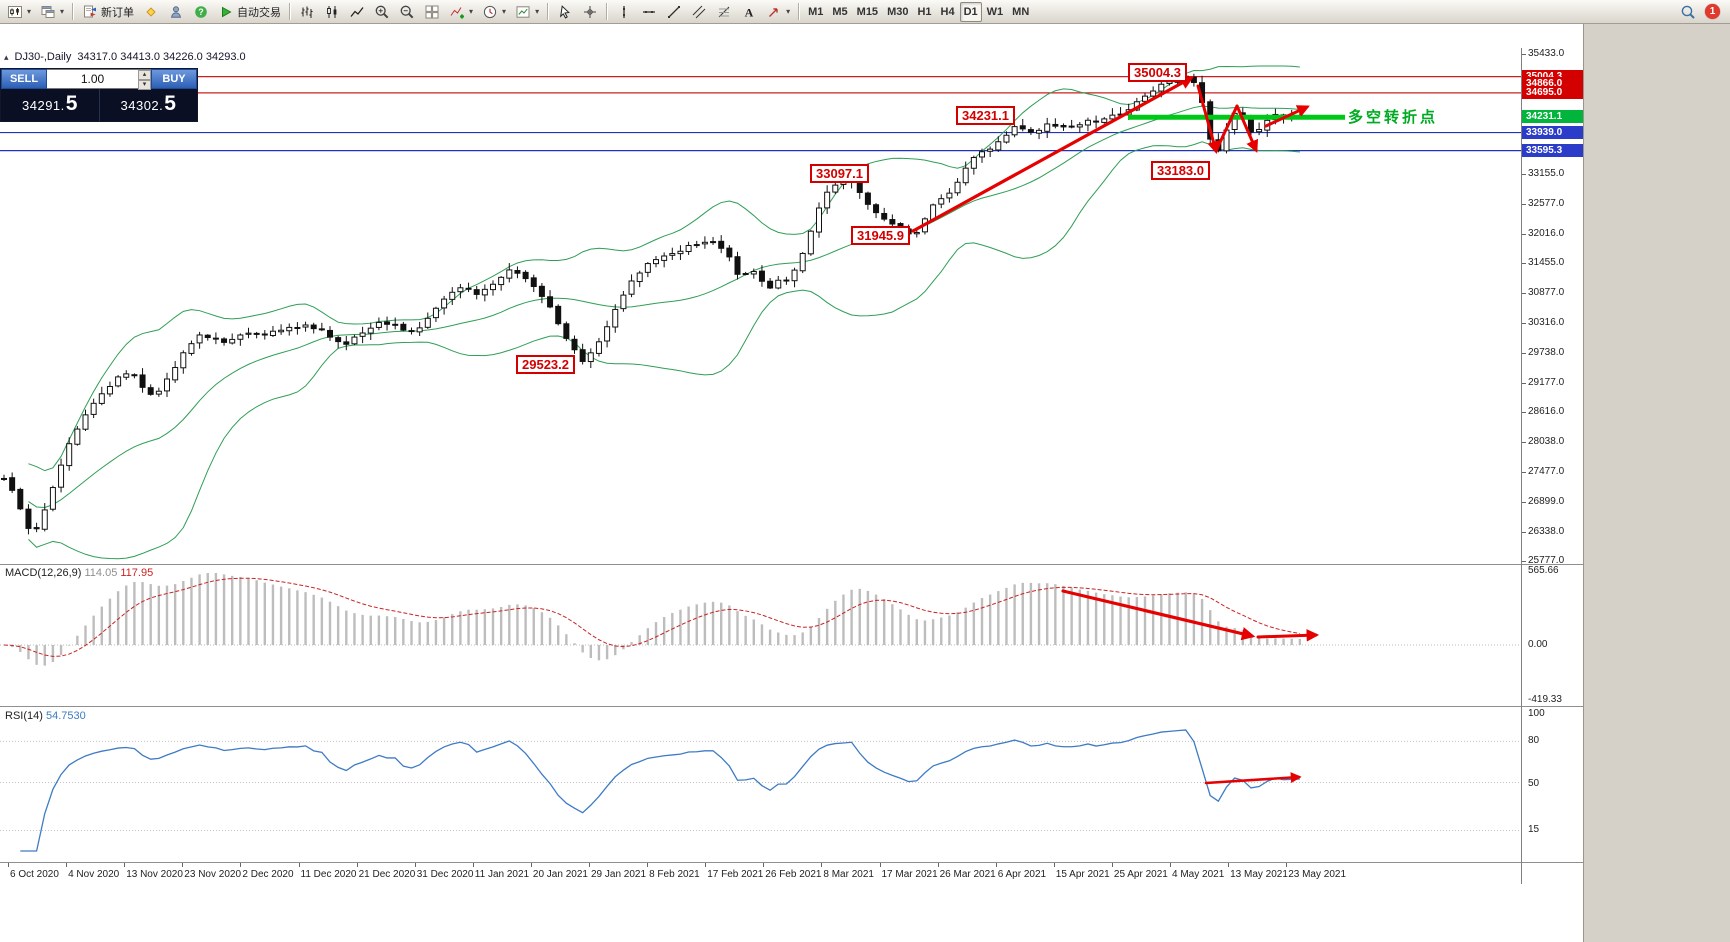 Image resolution: width=1730 pixels, height=942 pixels. Describe the element at coordinates (1546, 233) in the screenshot. I see `price-tick-label: 32016.0` at that location.